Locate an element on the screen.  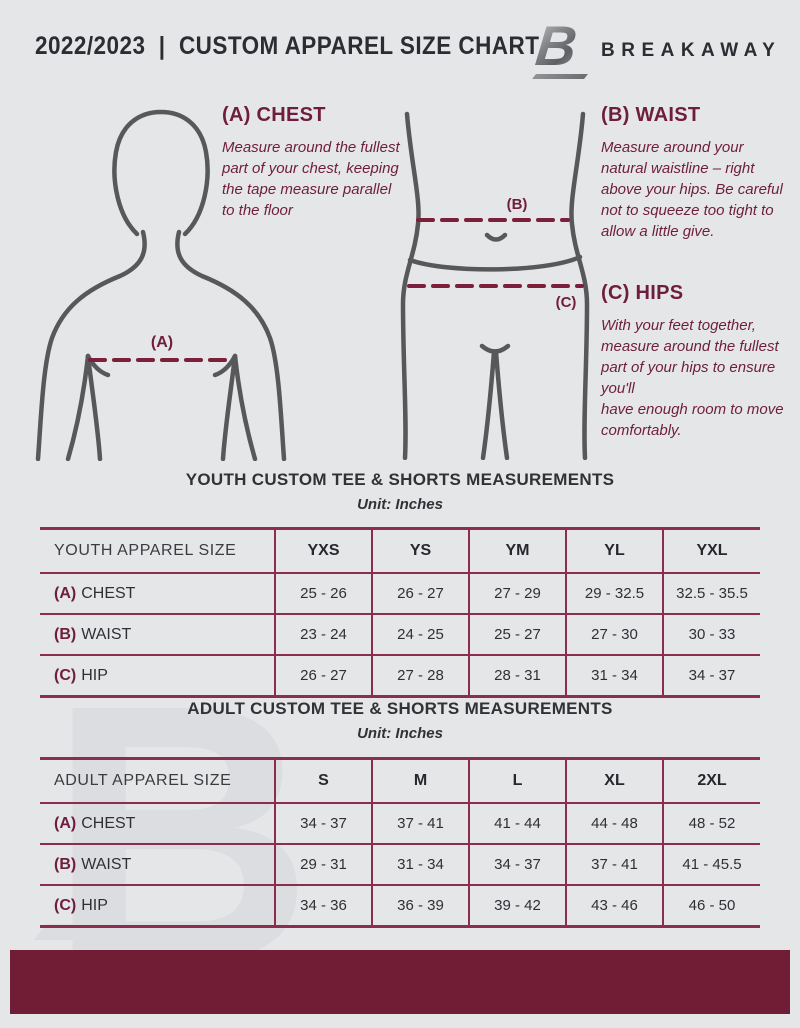
hips-guide-title: (C) HIPS is located at coordinates (642, 293).